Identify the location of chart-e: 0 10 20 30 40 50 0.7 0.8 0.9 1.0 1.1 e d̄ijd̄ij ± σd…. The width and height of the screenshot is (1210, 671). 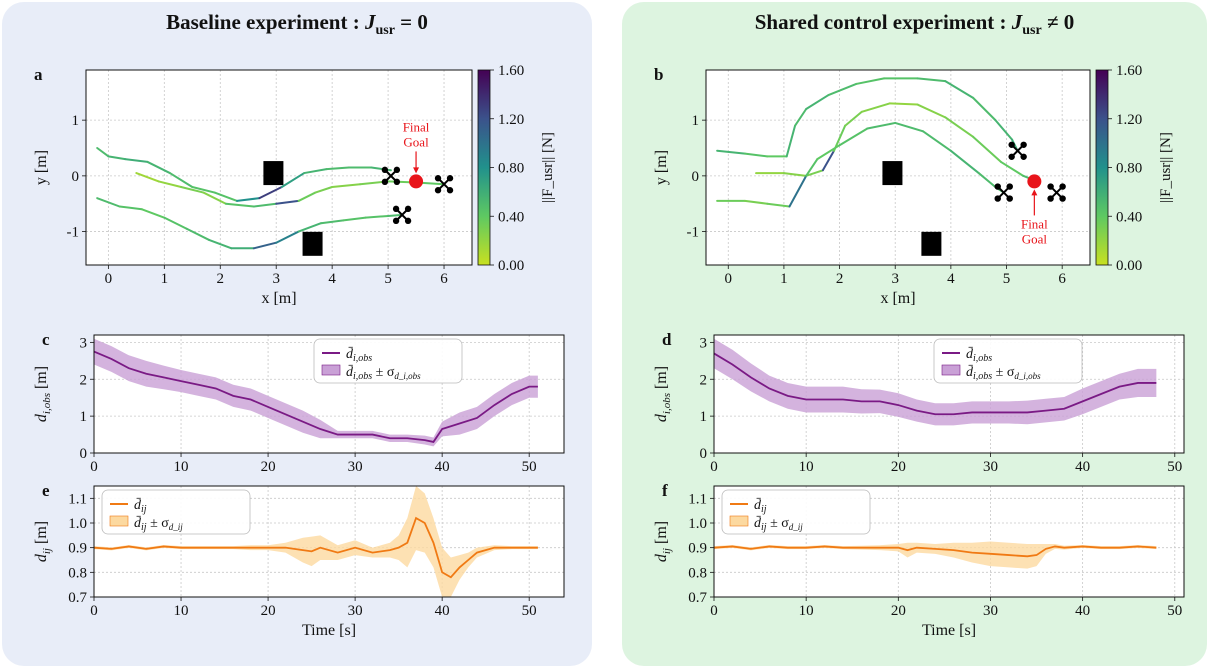
(299, 560).